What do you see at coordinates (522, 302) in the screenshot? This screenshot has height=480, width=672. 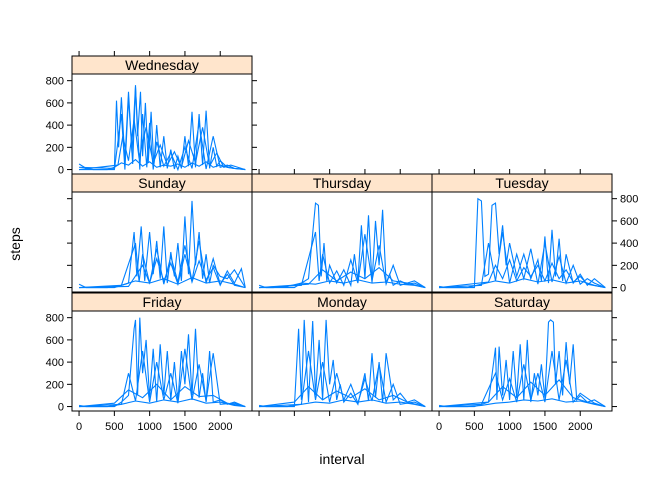 I see `strip-label: Saturday` at bounding box center [522, 302].